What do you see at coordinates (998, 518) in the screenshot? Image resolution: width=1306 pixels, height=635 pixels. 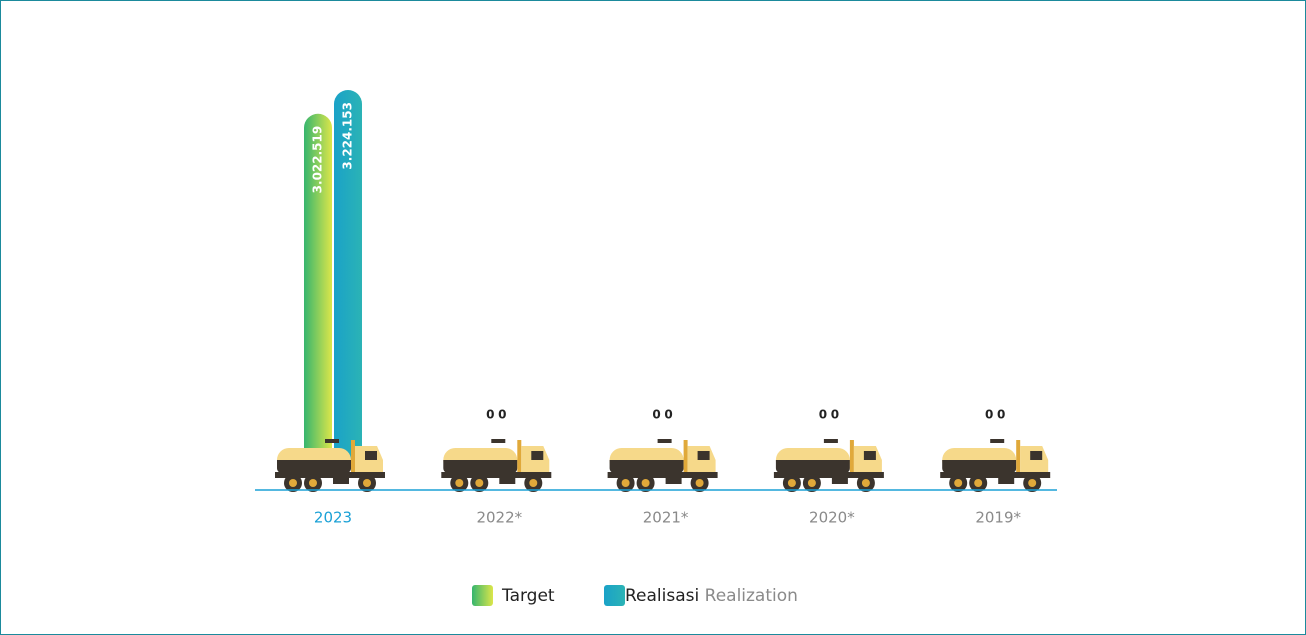 I see `x-tick-label: 2019*` at bounding box center [998, 518].